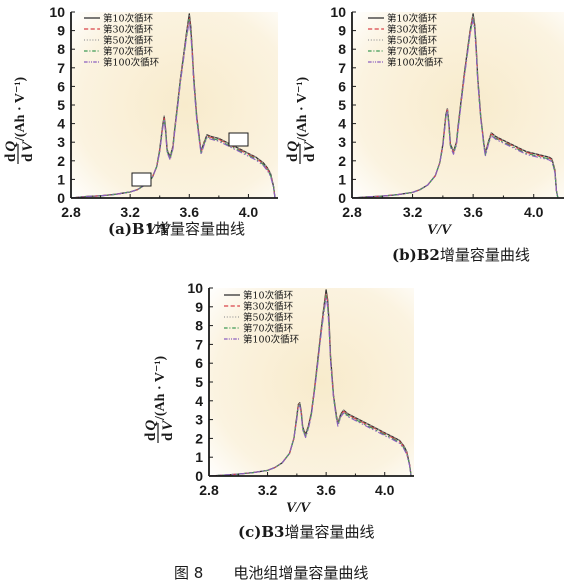  What do you see at coordinates (404, 255) in the screenshot?
I see `caption-prefix: (b)` at bounding box center [404, 255].